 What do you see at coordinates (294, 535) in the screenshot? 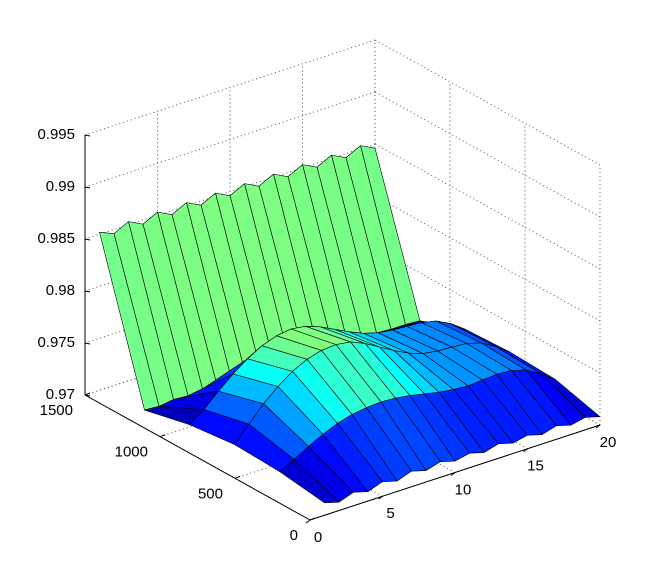
I see `y-tick-label: 0` at bounding box center [294, 535].